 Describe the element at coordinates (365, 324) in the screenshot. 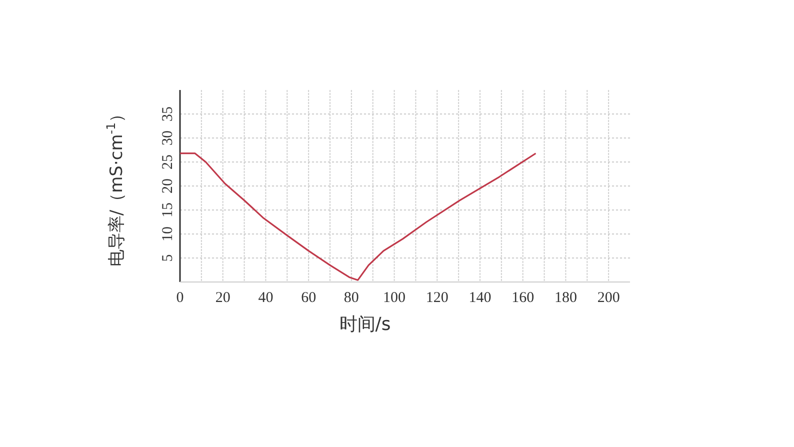

I see `x-axis-title: 时间/s` at that location.